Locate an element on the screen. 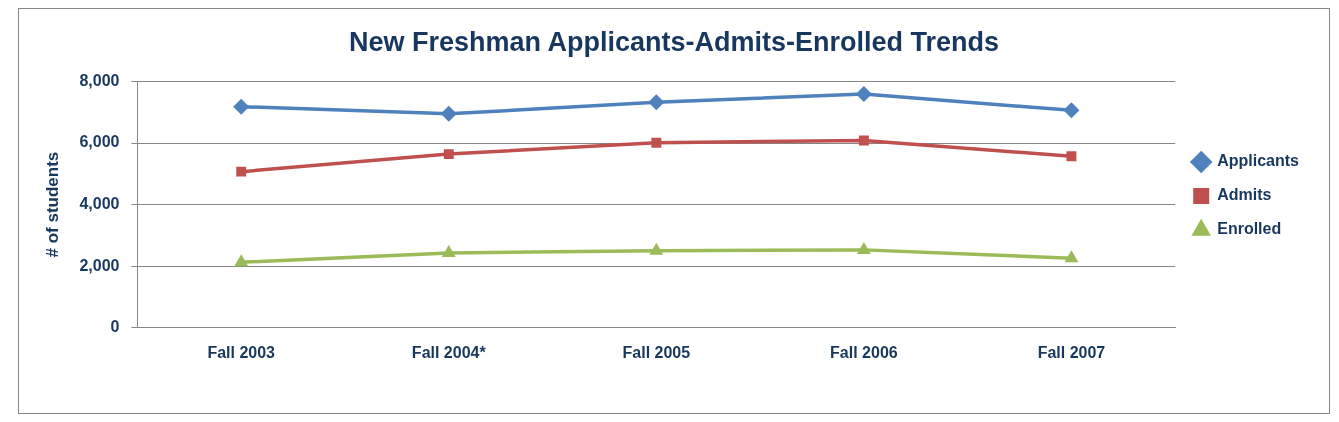 This screenshot has width=1339, height=422. y-tick-label: 2,000 is located at coordinates (99, 265).